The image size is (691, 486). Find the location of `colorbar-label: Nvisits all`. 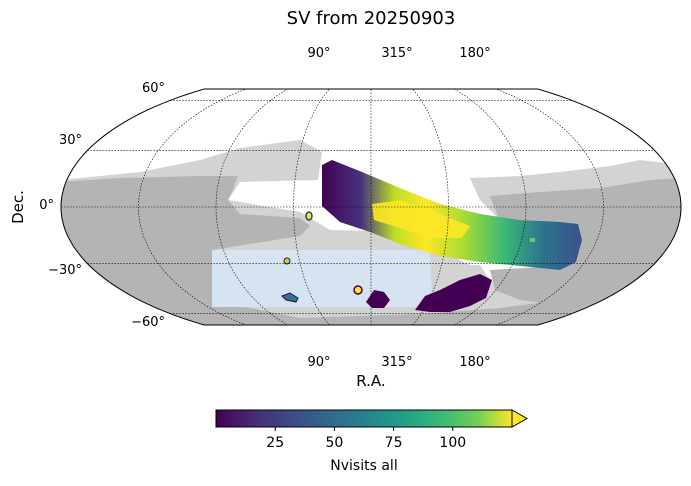

colorbar-label: Nvisits all is located at coordinates (363, 466).